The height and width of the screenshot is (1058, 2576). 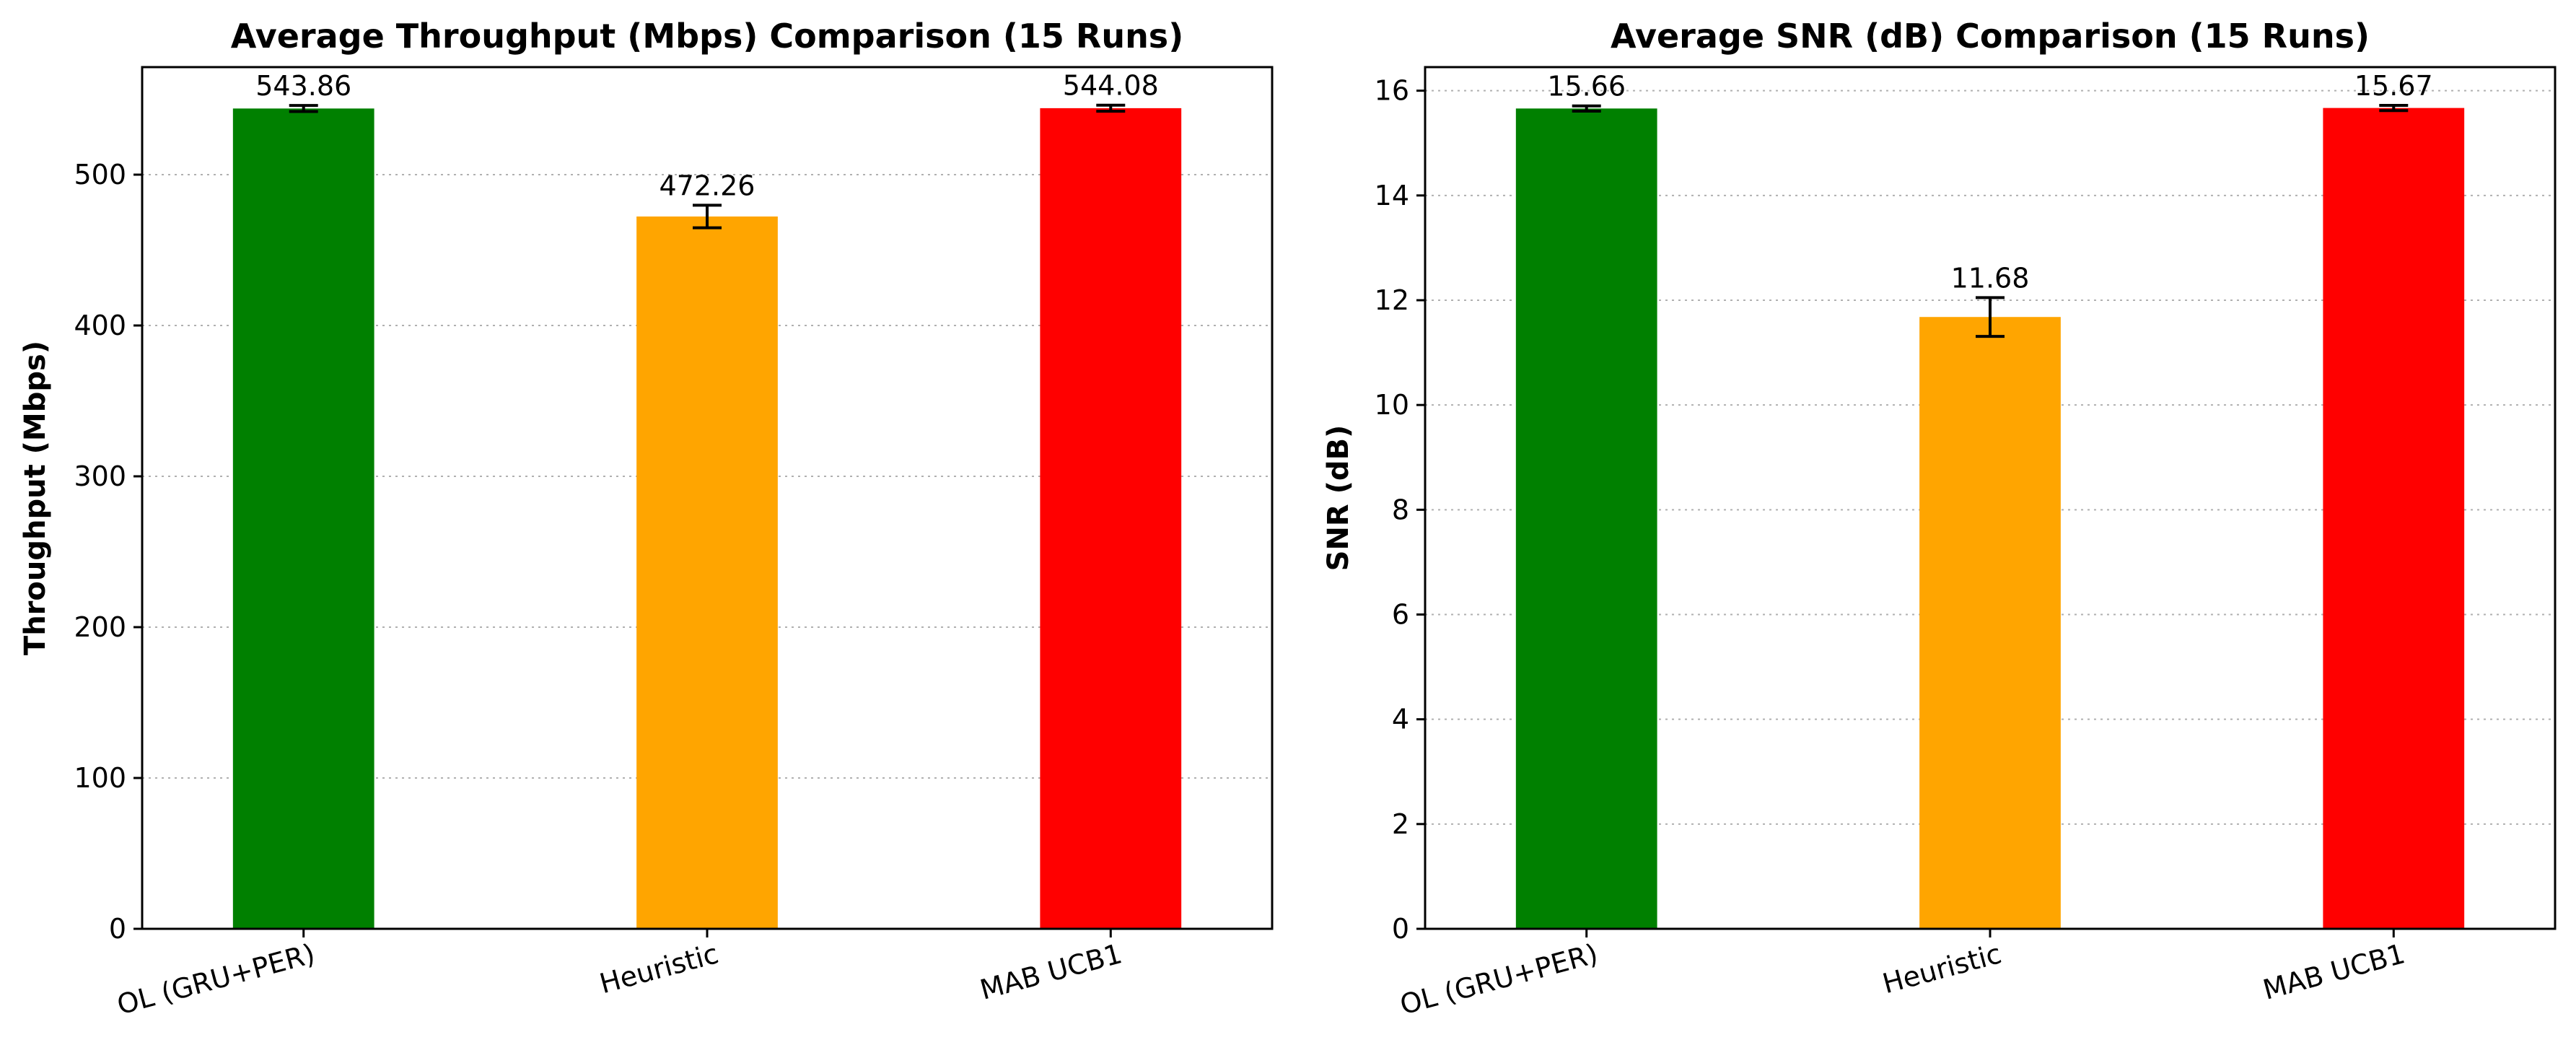 What do you see at coordinates (1400, 509) in the screenshot?
I see `snr-ytick-label: 8` at bounding box center [1400, 509].